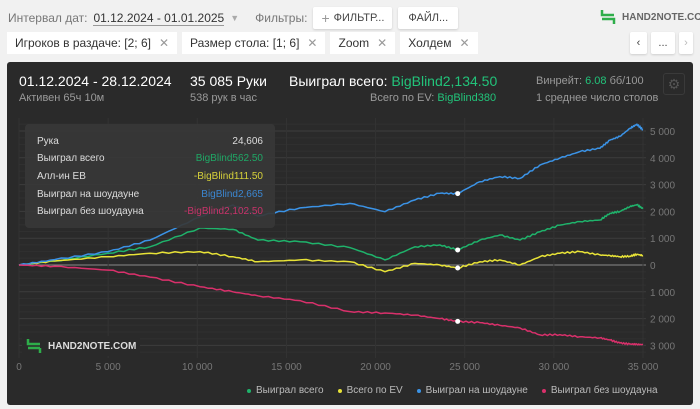 The height and width of the screenshot is (409, 700). What do you see at coordinates (597, 98) in the screenshot?
I see `avg-tables: 1 среднее число столов` at bounding box center [597, 98].